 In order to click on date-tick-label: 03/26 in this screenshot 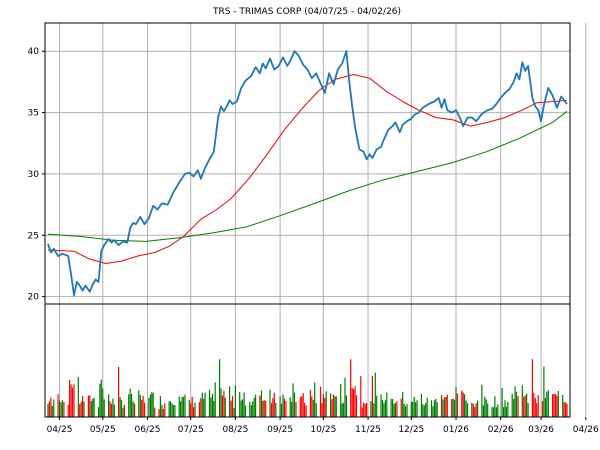, I will do `click(541, 430)`.